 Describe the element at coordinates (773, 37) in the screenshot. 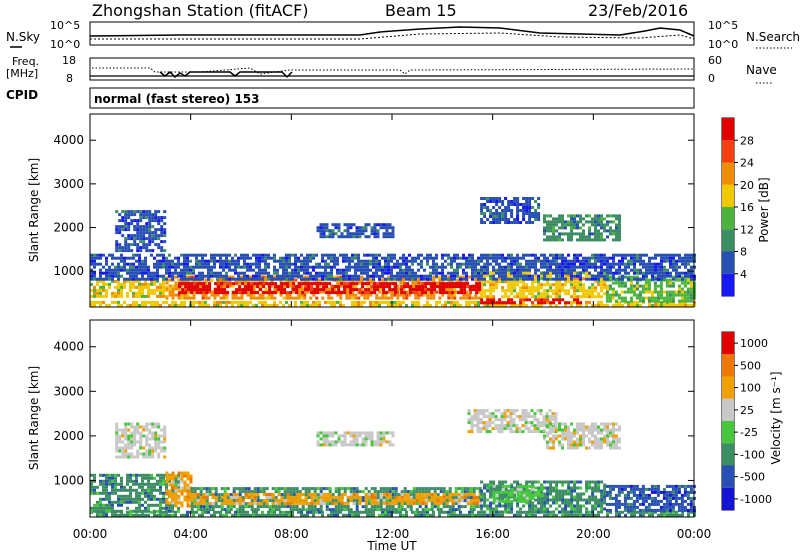

I see `noise-search-label: N.Search` at that location.